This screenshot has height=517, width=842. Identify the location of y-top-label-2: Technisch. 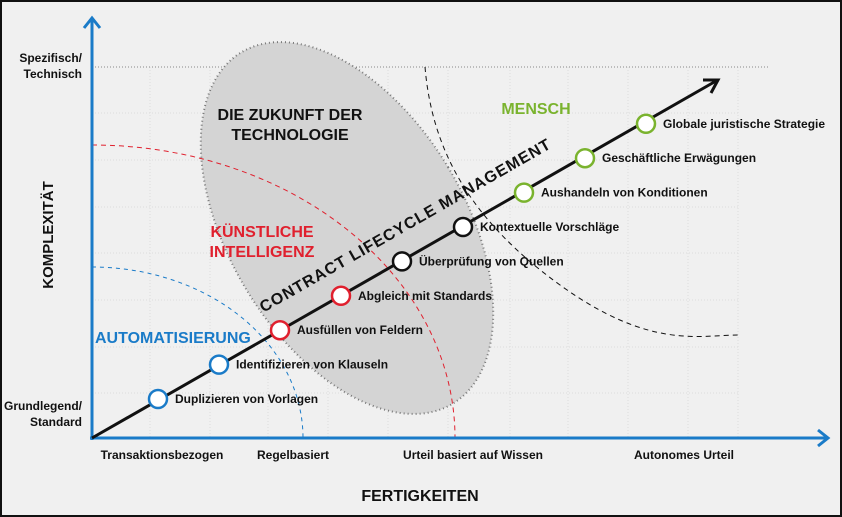
(53, 74).